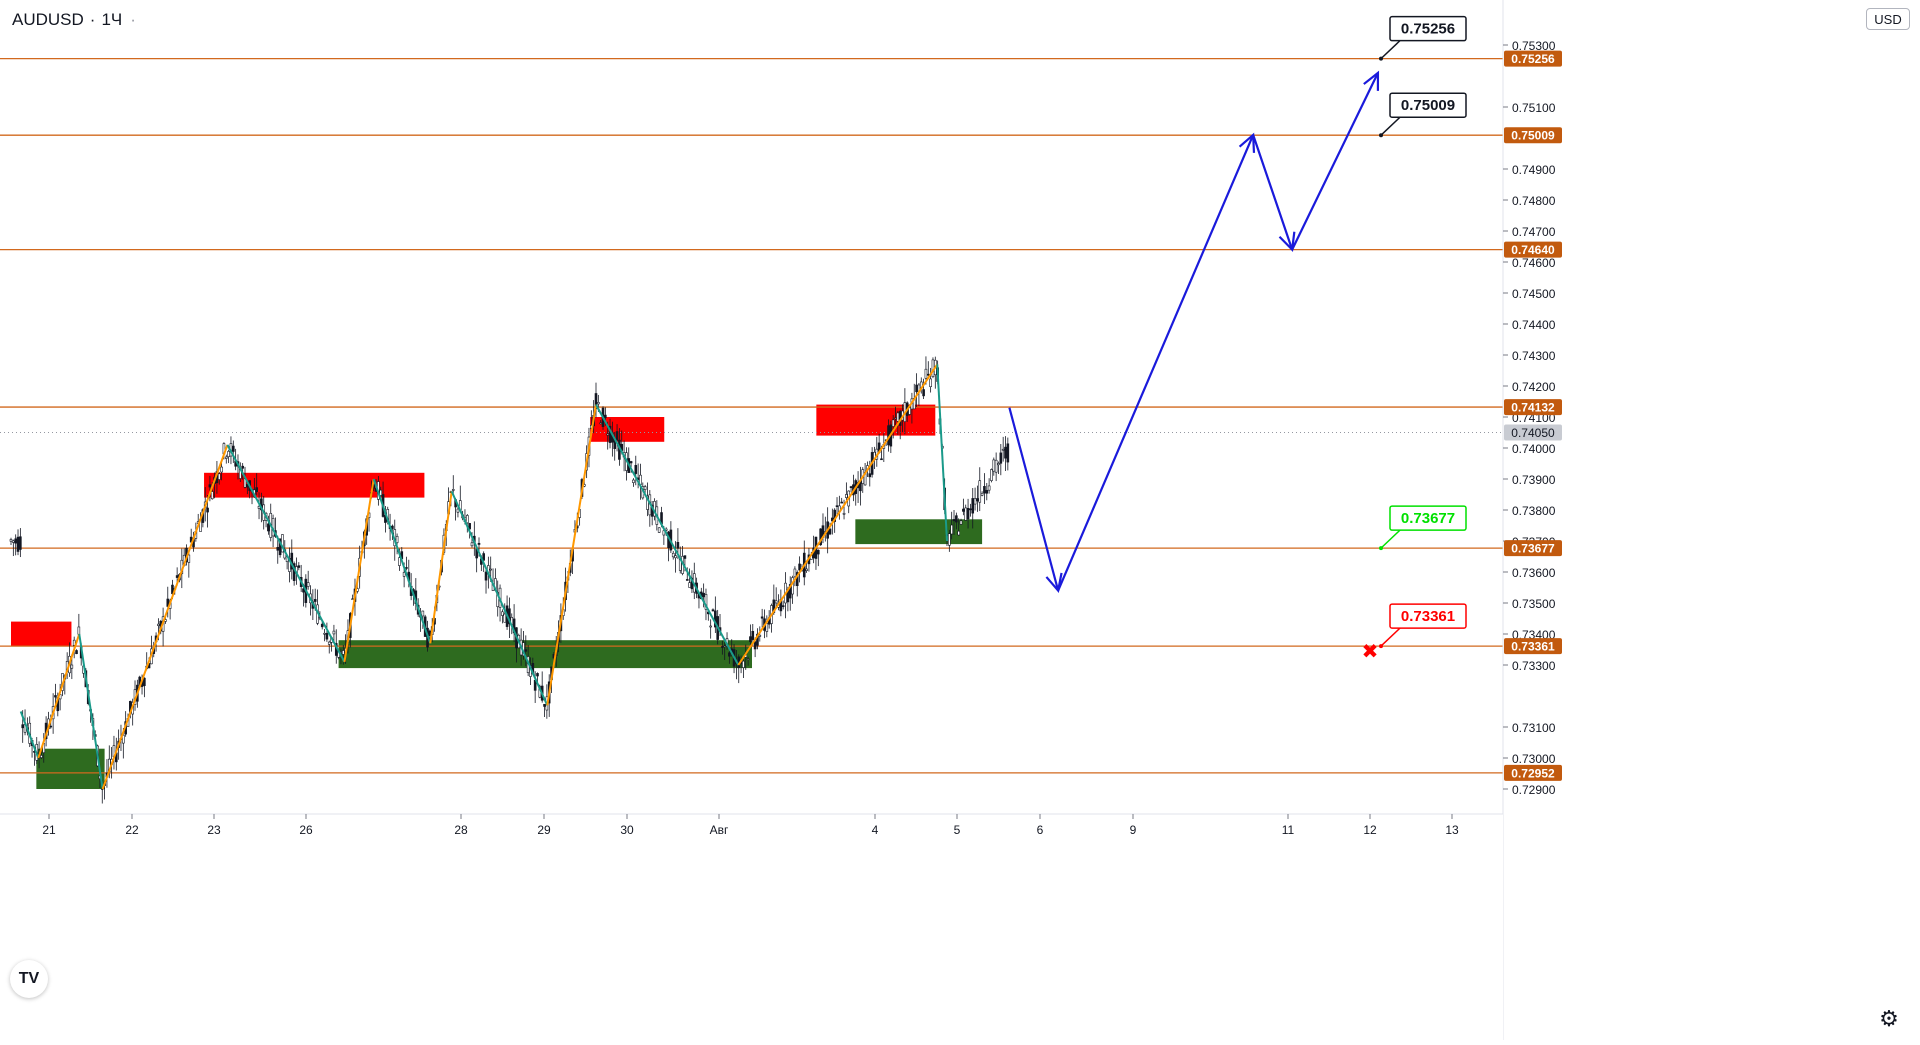  What do you see at coordinates (957, 830) in the screenshot?
I see `time-tick-label: 5` at bounding box center [957, 830].